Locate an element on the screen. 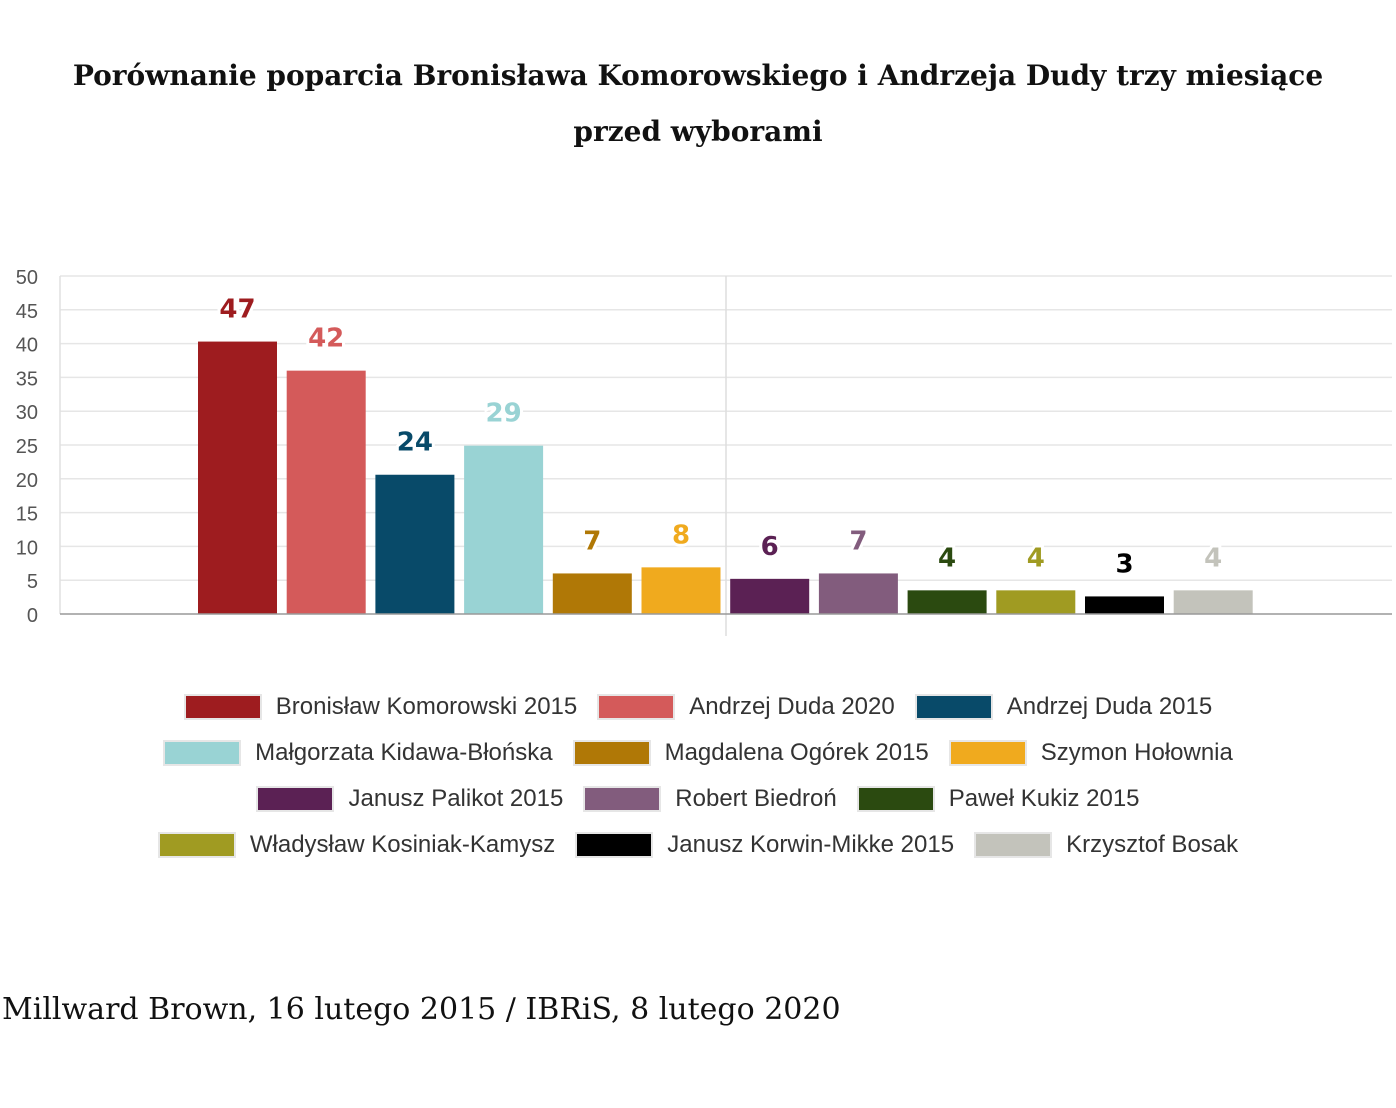 The image size is (1396, 1108). y-tick-label: 35 is located at coordinates (27, 379).